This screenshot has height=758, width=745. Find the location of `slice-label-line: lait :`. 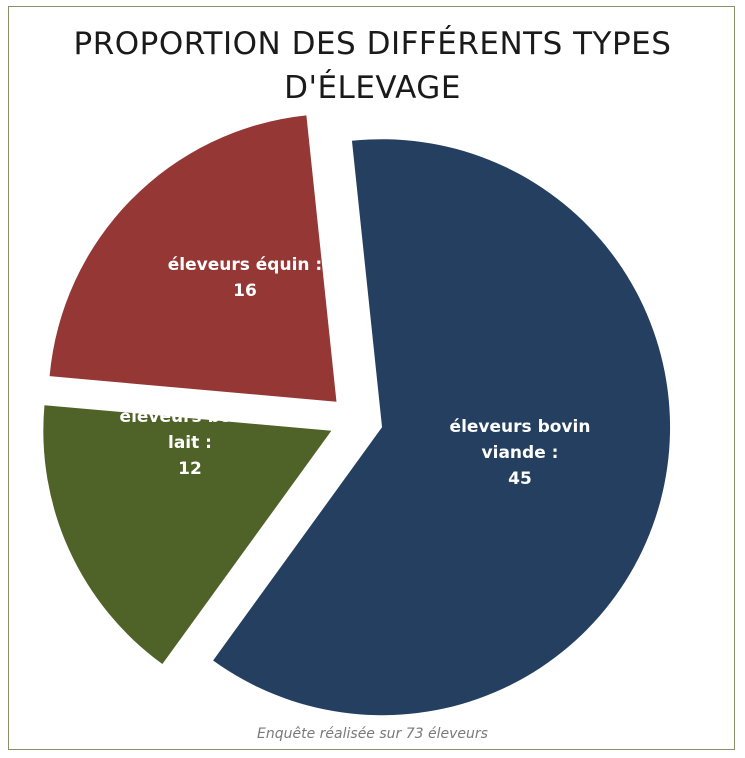

slice-label-line: lait : is located at coordinates (190, 443).